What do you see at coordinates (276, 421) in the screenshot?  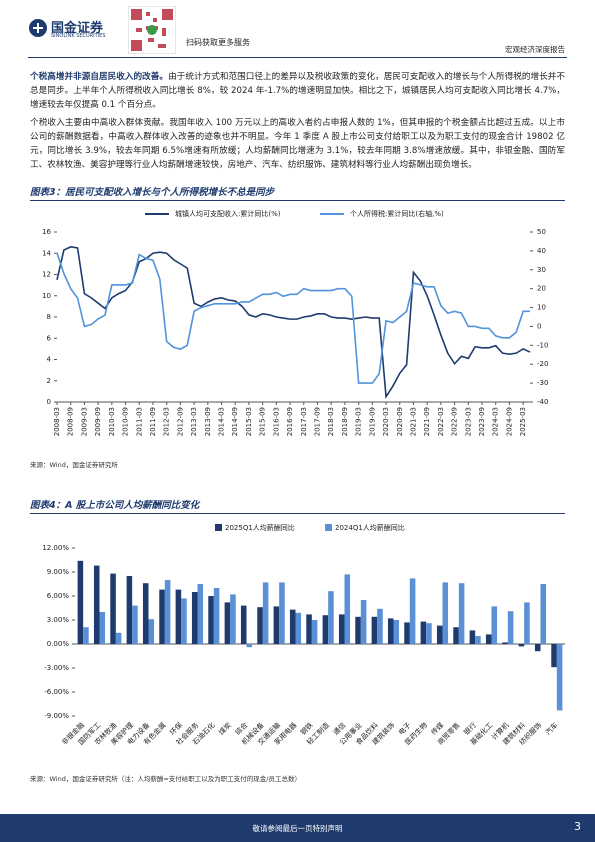 I see `x-tick-label: 2016-03` at bounding box center [276, 421].